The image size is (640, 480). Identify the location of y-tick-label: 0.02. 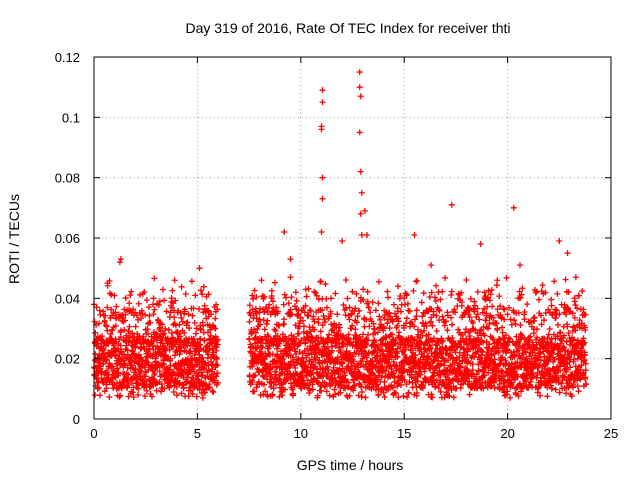
(67, 359).